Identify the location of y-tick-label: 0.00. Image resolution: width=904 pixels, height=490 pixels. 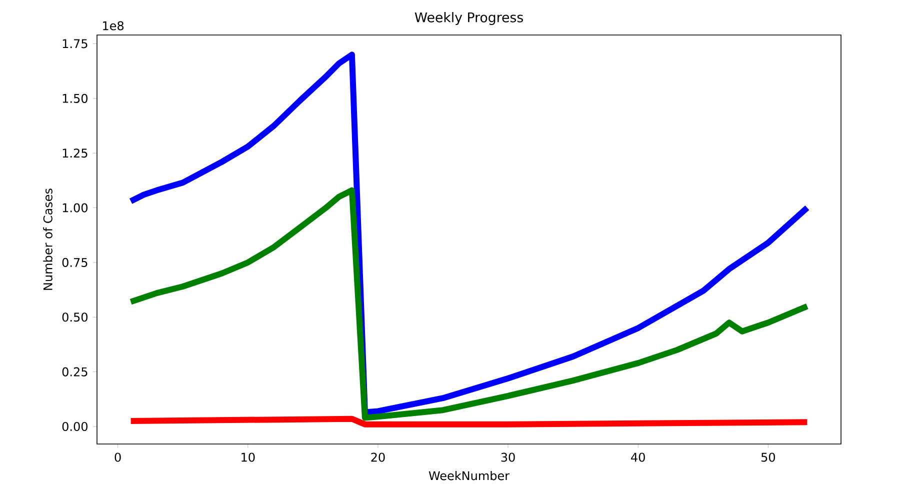
(75, 427).